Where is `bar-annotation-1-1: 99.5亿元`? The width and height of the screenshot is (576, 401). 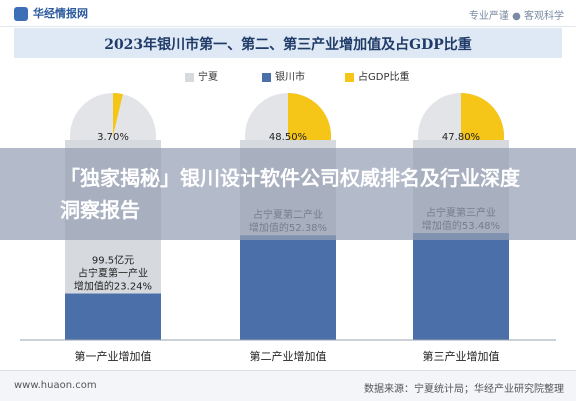 bar-annotation-1-1: 99.5亿元 is located at coordinates (113, 260).